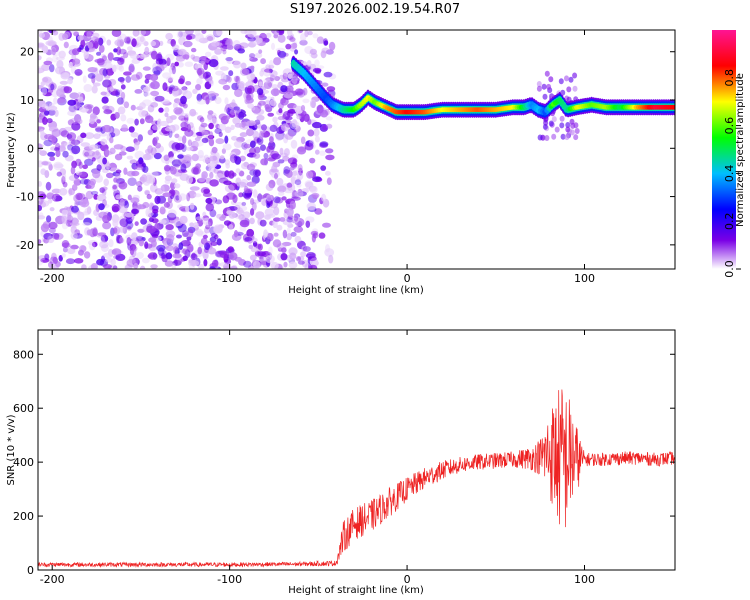 This screenshot has width=750, height=600. I want to click on chart-title: S197.2026.002.19.54.R07, so click(375, 9).